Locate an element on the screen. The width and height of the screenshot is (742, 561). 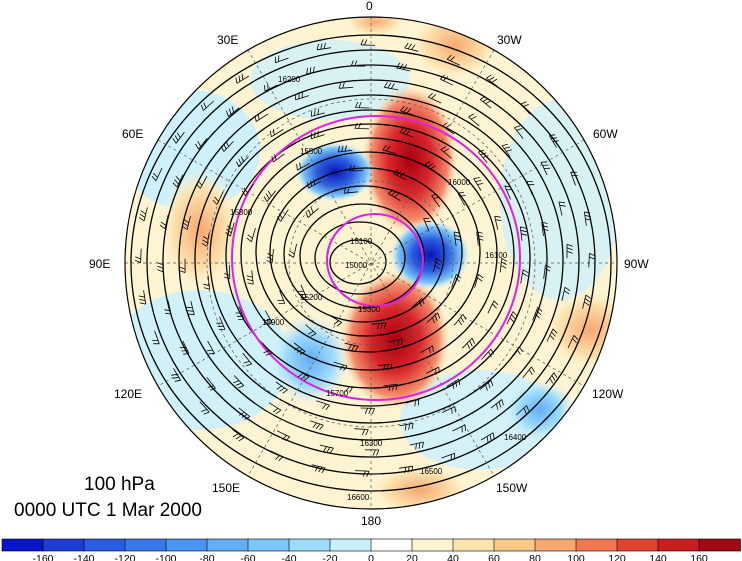
contour-label: 15000 is located at coordinates (356, 265).